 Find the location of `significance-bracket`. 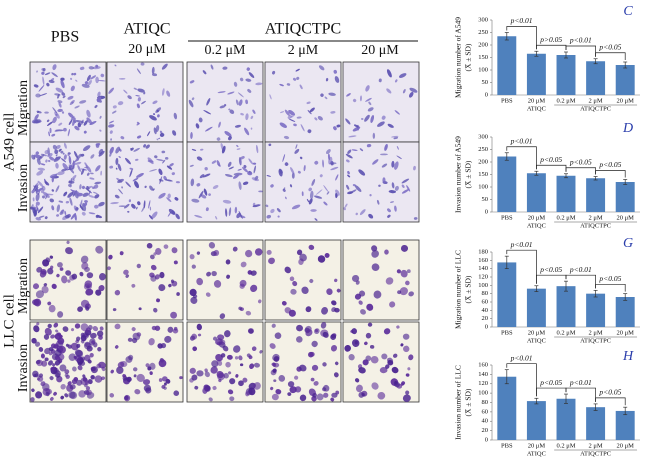

significance-bracket is located at coordinates (610, 287).